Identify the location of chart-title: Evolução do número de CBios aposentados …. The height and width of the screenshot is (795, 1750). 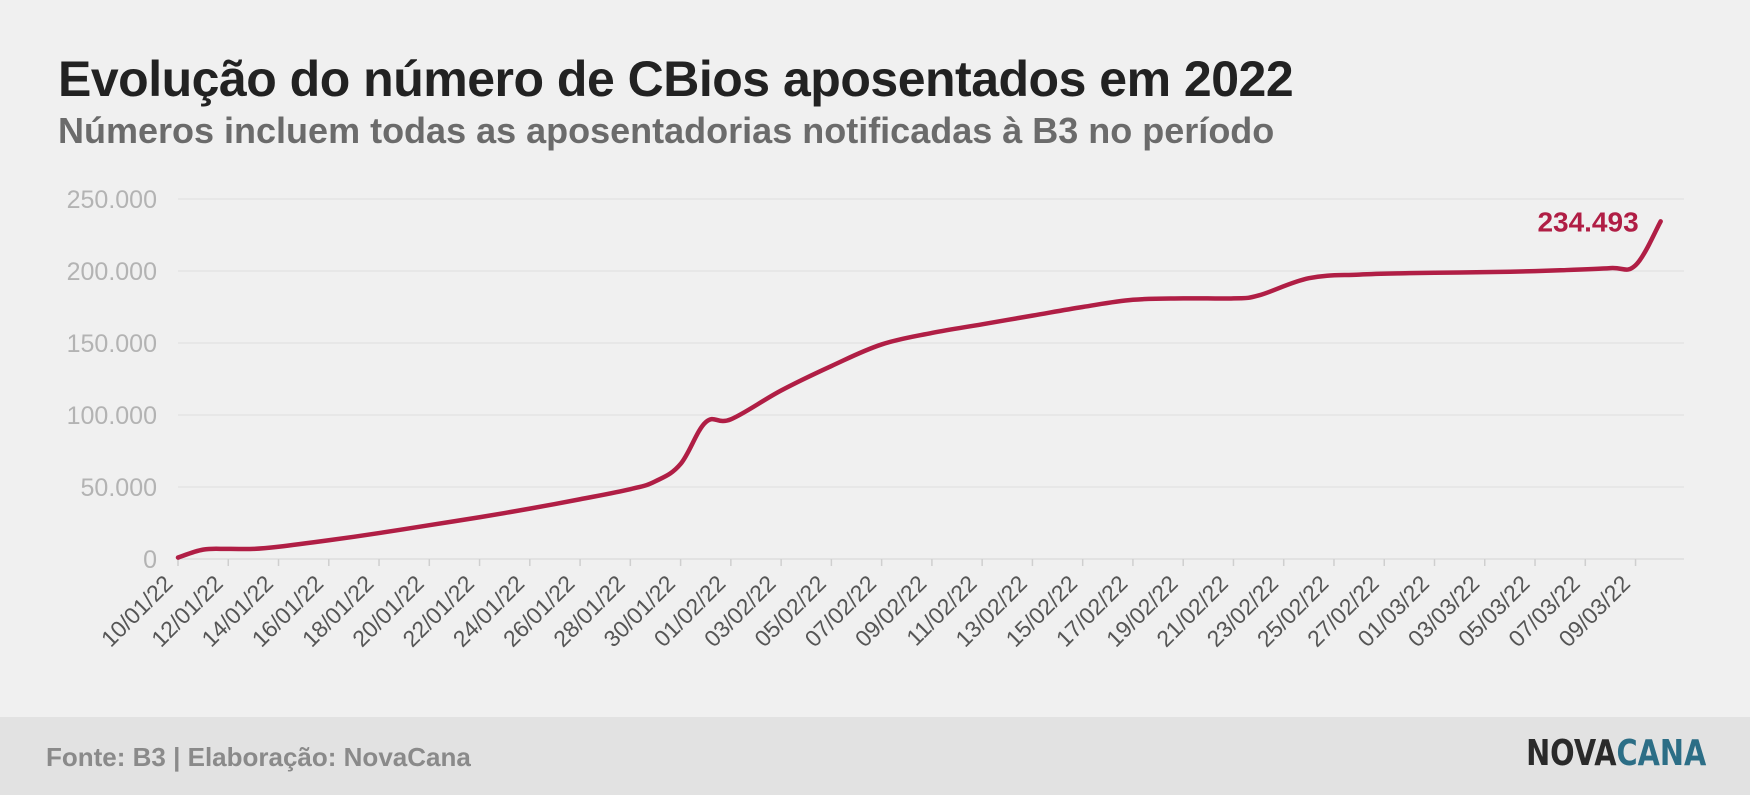
(676, 79).